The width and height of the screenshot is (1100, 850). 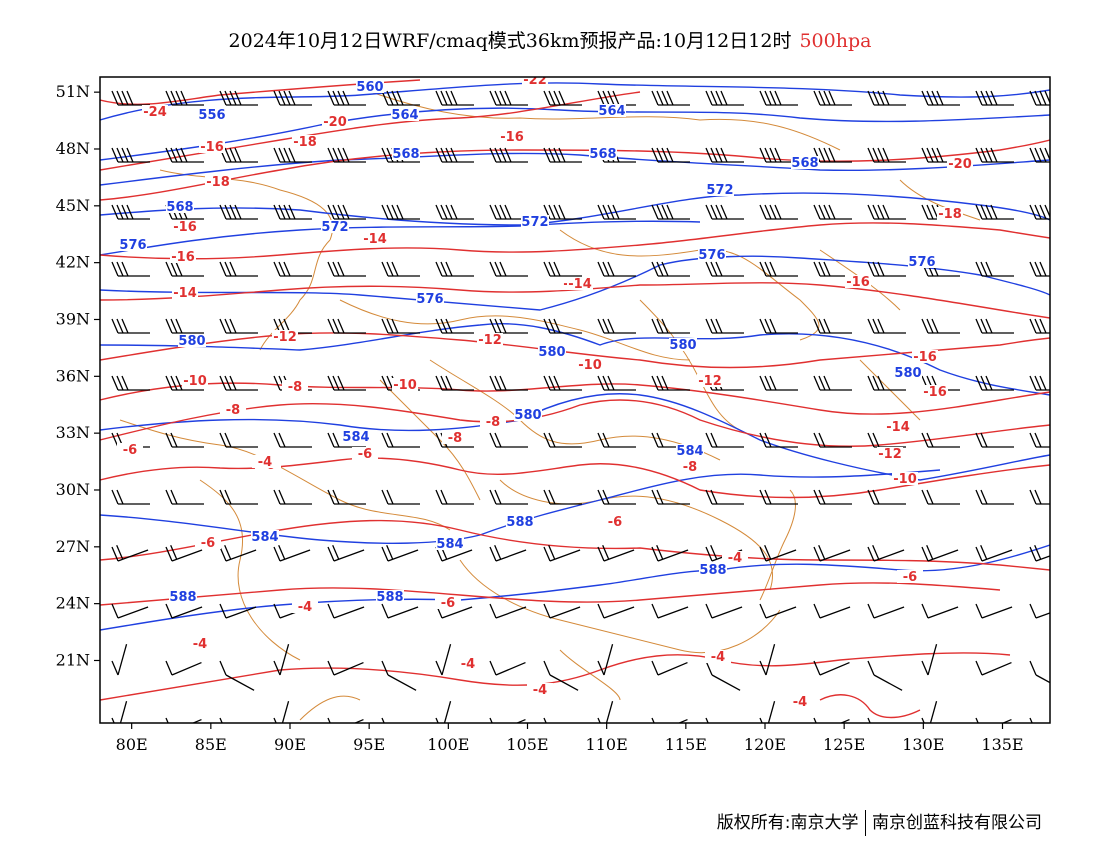 What do you see at coordinates (73, 375) in the screenshot?
I see `y-tick-label: 36N` at bounding box center [73, 375].